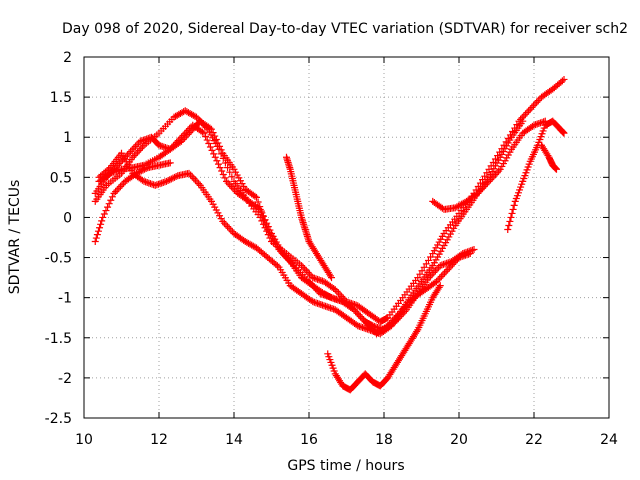 The width and height of the screenshot is (640, 480). What do you see at coordinates (67, 218) in the screenshot?
I see `y-tick-label: 0` at bounding box center [67, 218].